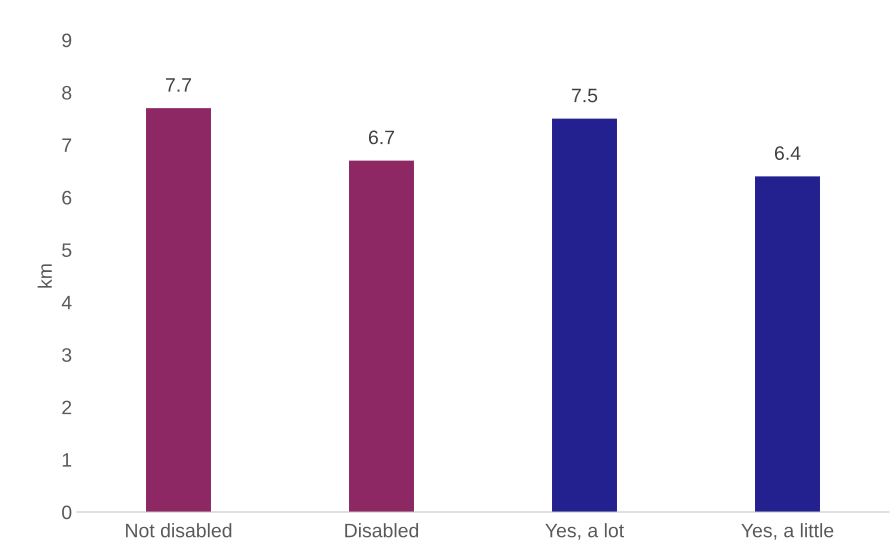  Describe the element at coordinates (179, 85) in the screenshot. I see `data-label: 7.7` at that location.